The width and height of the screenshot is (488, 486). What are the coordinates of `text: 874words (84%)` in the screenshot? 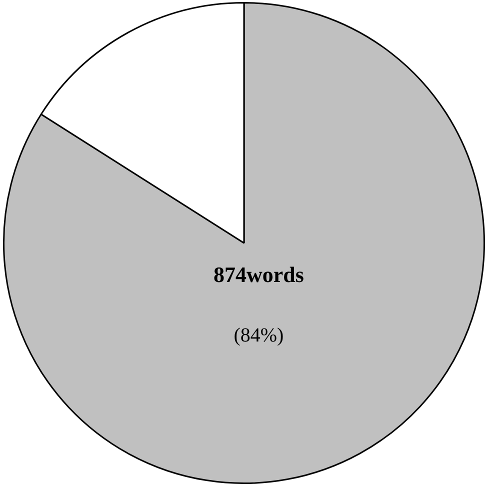 It's located at (258, 304).